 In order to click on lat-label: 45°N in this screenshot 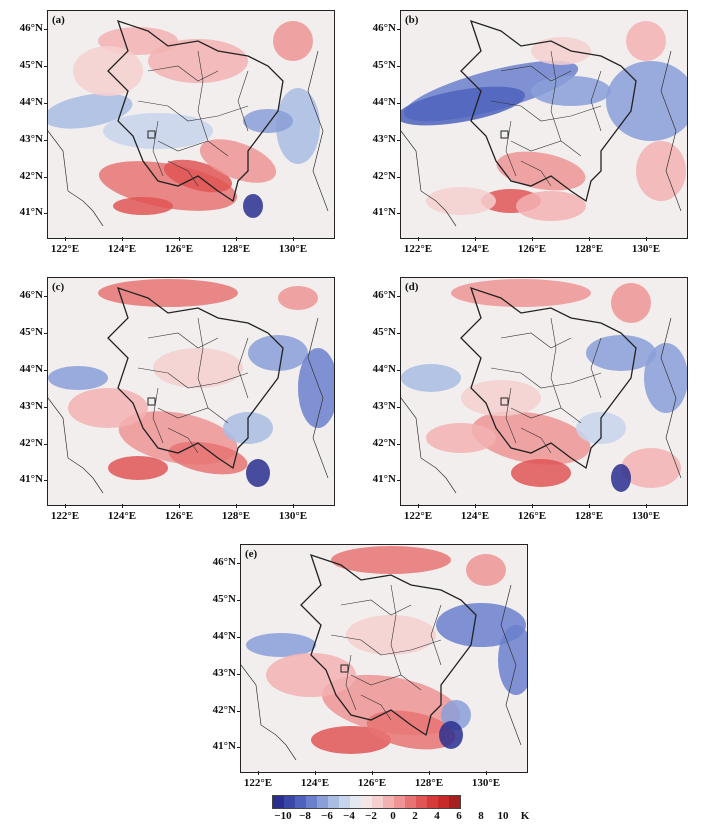, I will do `click(224, 599)`.